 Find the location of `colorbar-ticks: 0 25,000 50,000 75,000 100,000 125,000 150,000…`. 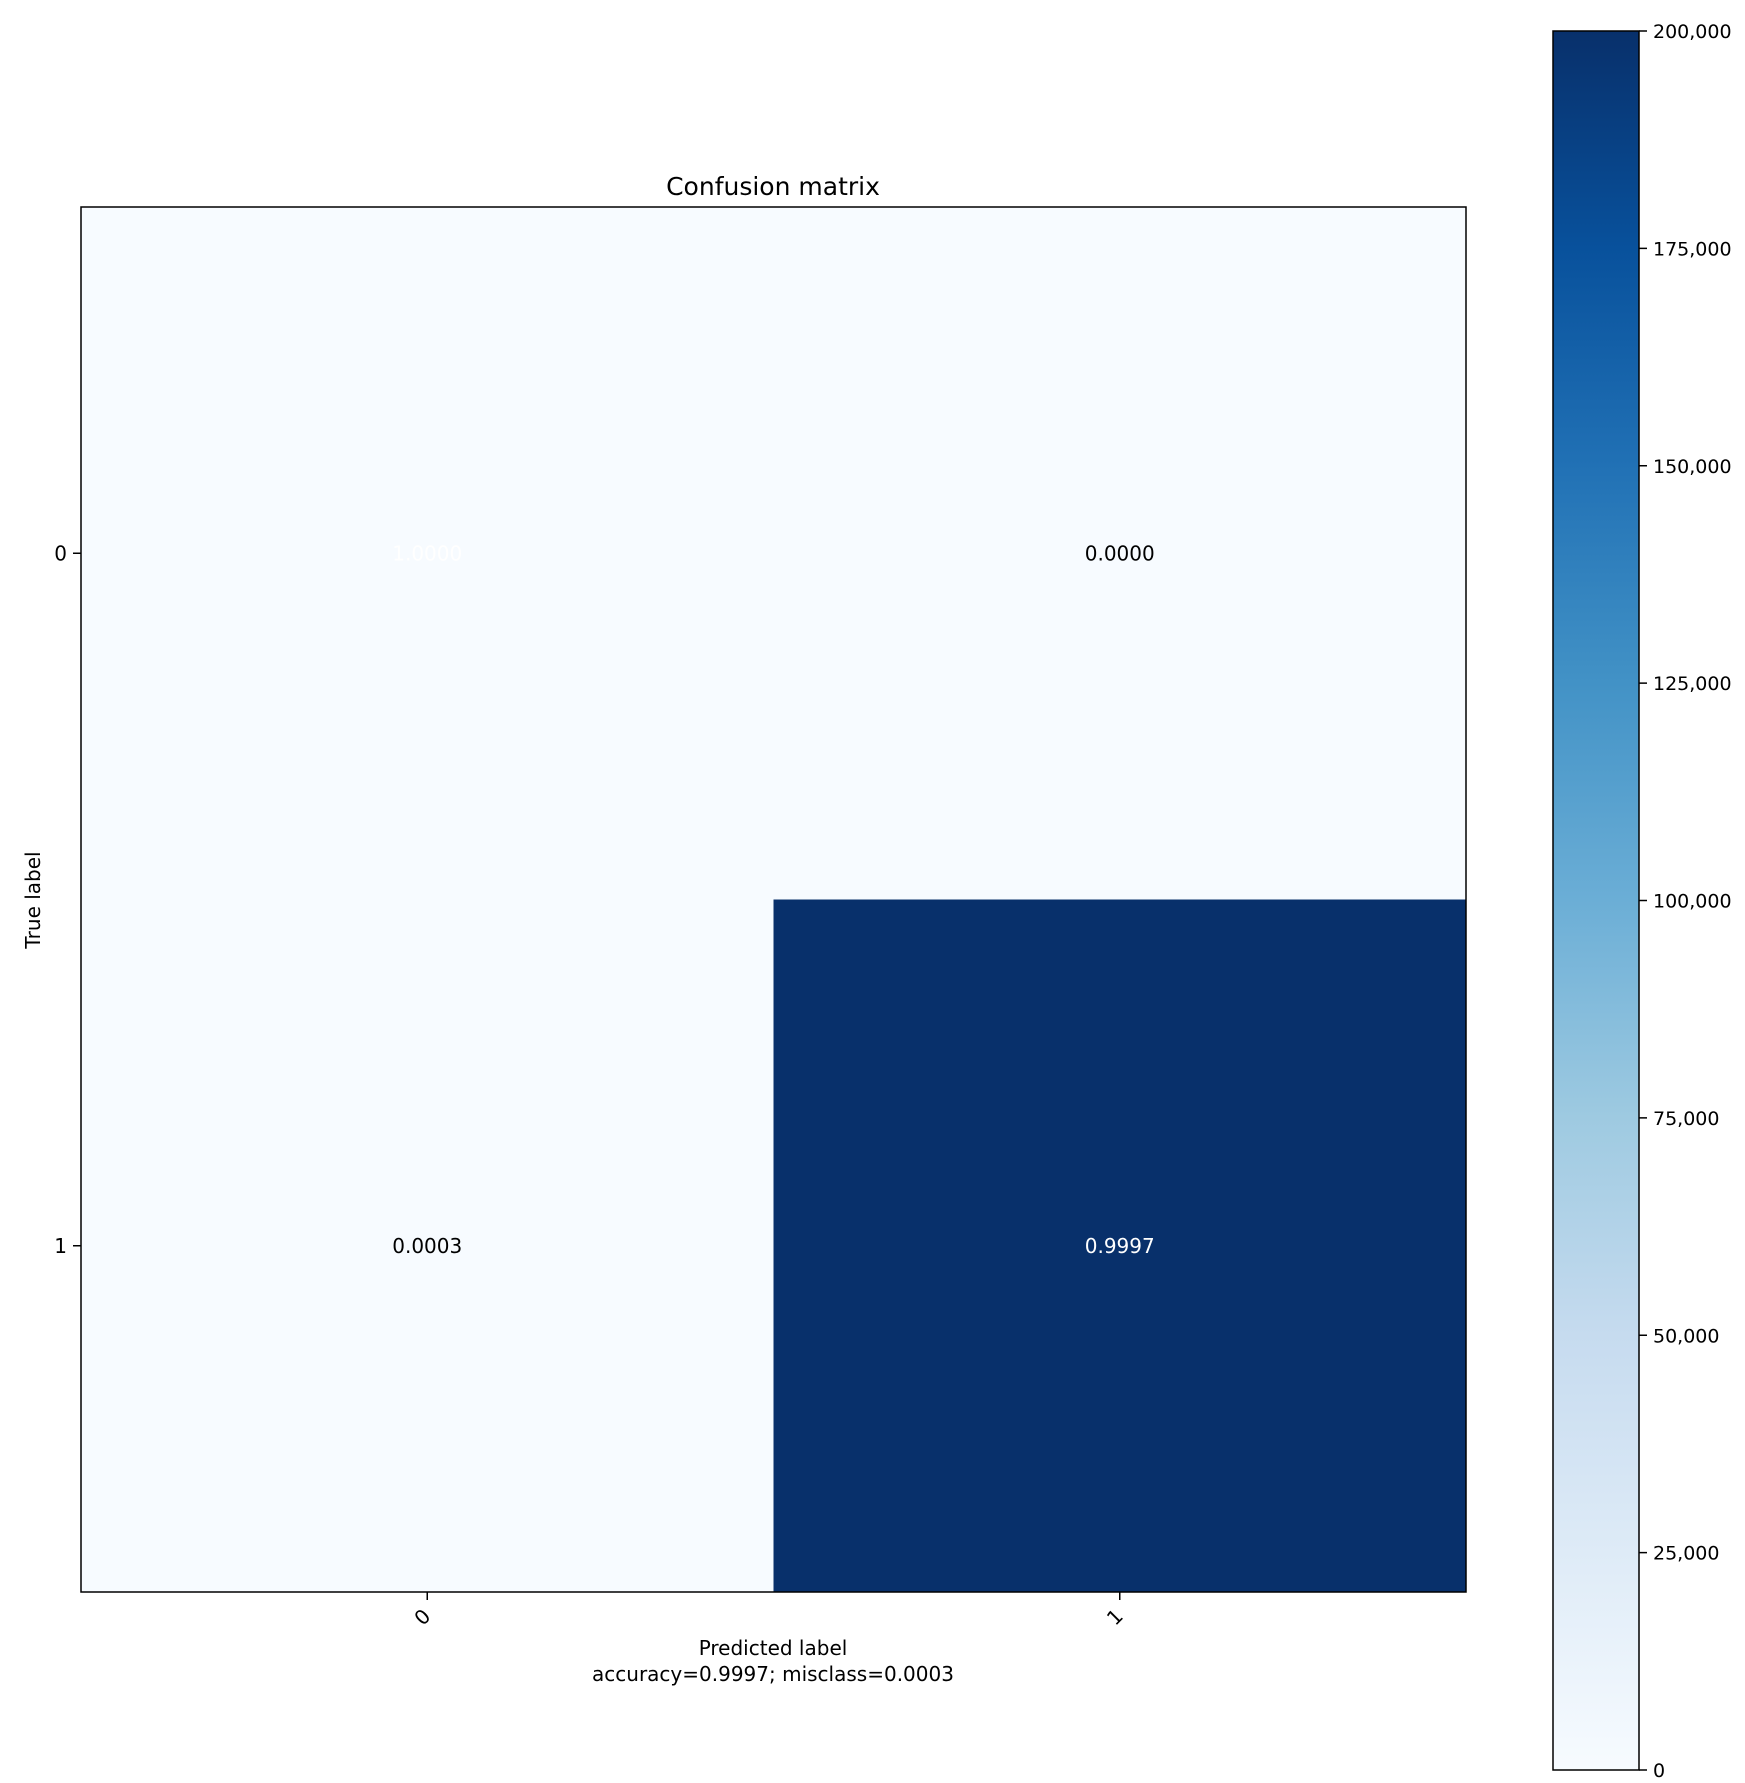

colorbar-ticks: 0 25,000 50,000 75,000 100,000 125,000 150,000… is located at coordinates (1685, 901).